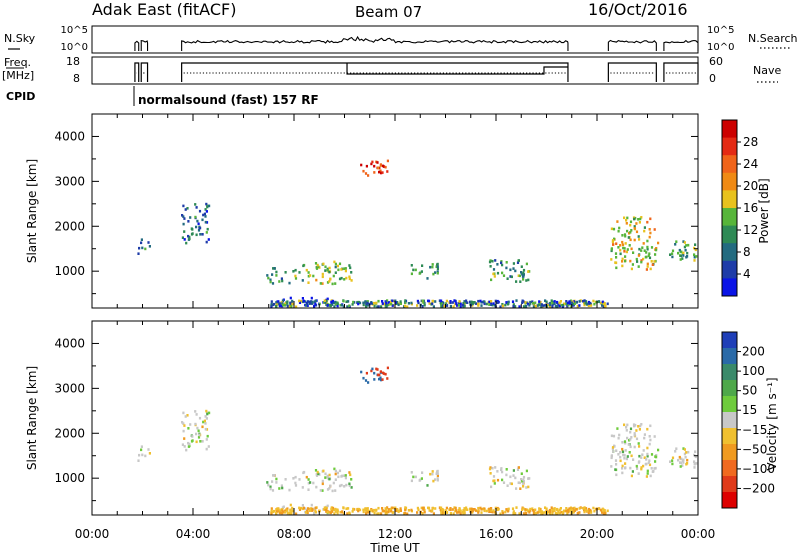 This screenshot has width=800, height=554. Describe the element at coordinates (632, 72) in the screenshot. I see `freq-trace` at that location.